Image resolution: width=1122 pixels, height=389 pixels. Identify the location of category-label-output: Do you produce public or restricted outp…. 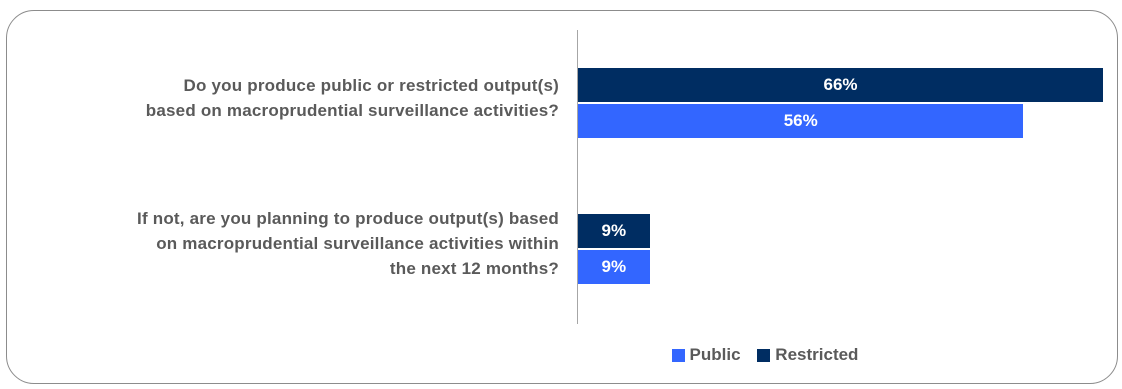
(279, 98).